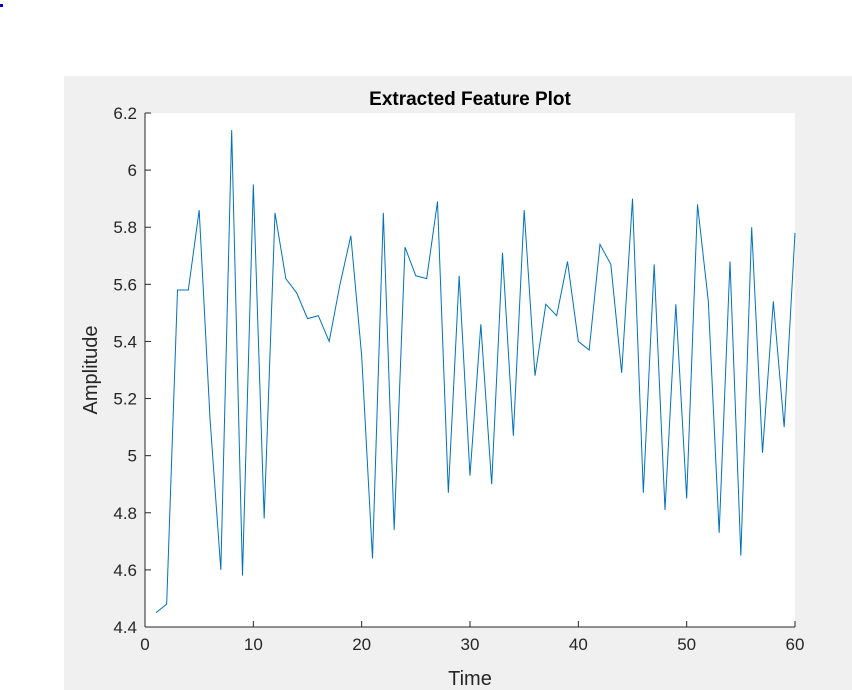 Image resolution: width=852 pixels, height=690 pixels. Describe the element at coordinates (125, 284) in the screenshot. I see `y-tick-label: 5.6` at that location.